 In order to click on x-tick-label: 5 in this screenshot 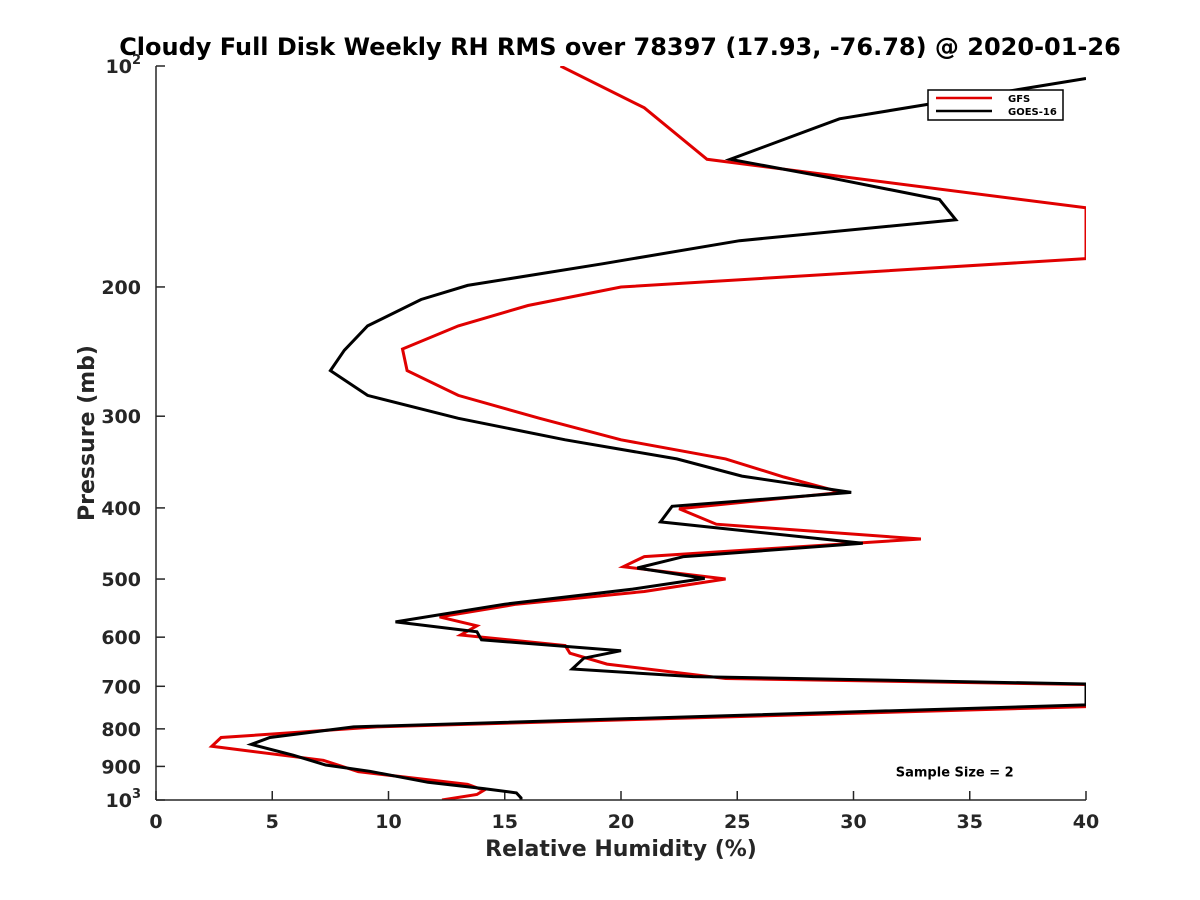, I will do `click(272, 822)`.